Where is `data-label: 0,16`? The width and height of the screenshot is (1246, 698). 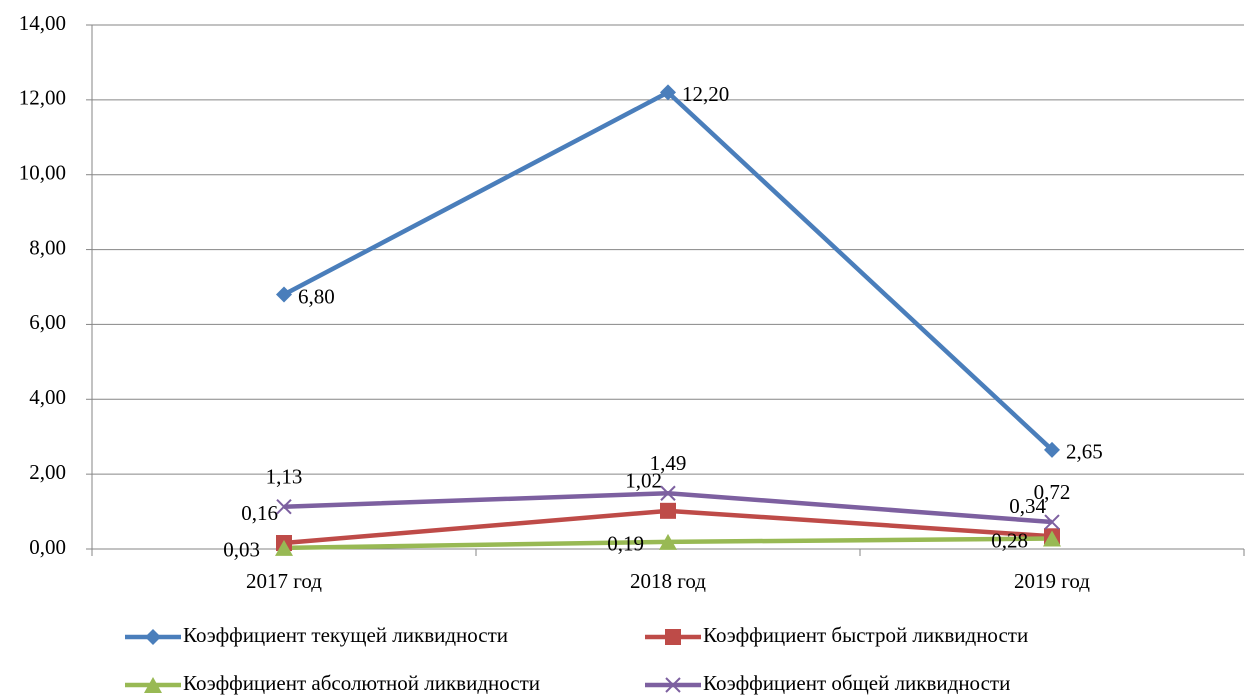 data-label: 0,16 is located at coordinates (259, 513).